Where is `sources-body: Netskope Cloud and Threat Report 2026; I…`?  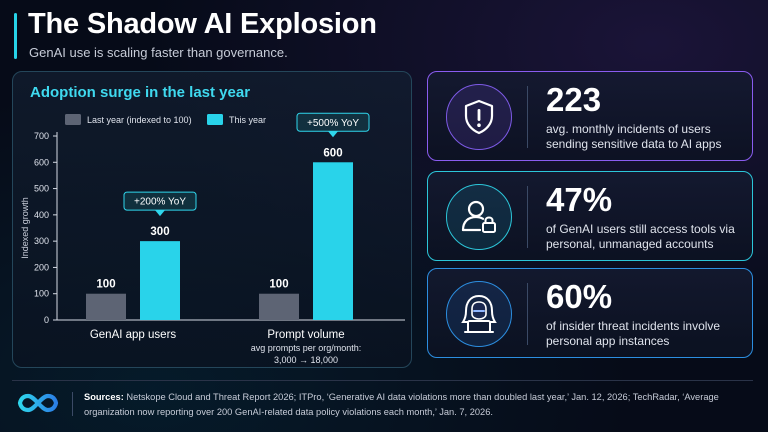
sources-body: Netskope Cloud and Threat Report 2026; I… is located at coordinates (401, 404).